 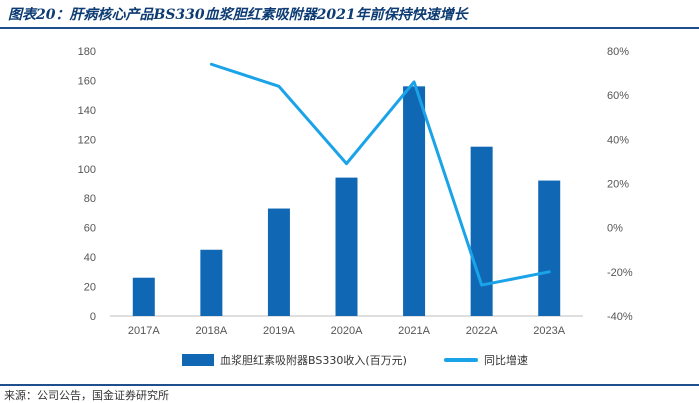 What do you see at coordinates (87, 81) in the screenshot?
I see `y-left-tick-label: 160` at bounding box center [87, 81].